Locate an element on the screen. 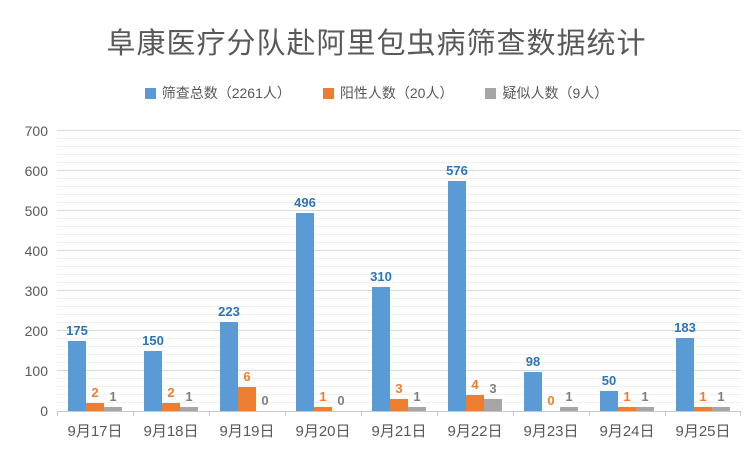 The width and height of the screenshot is (753, 458). y-axis-labels: 0 100 200 300 400 500 600 700 is located at coordinates (24, 271).